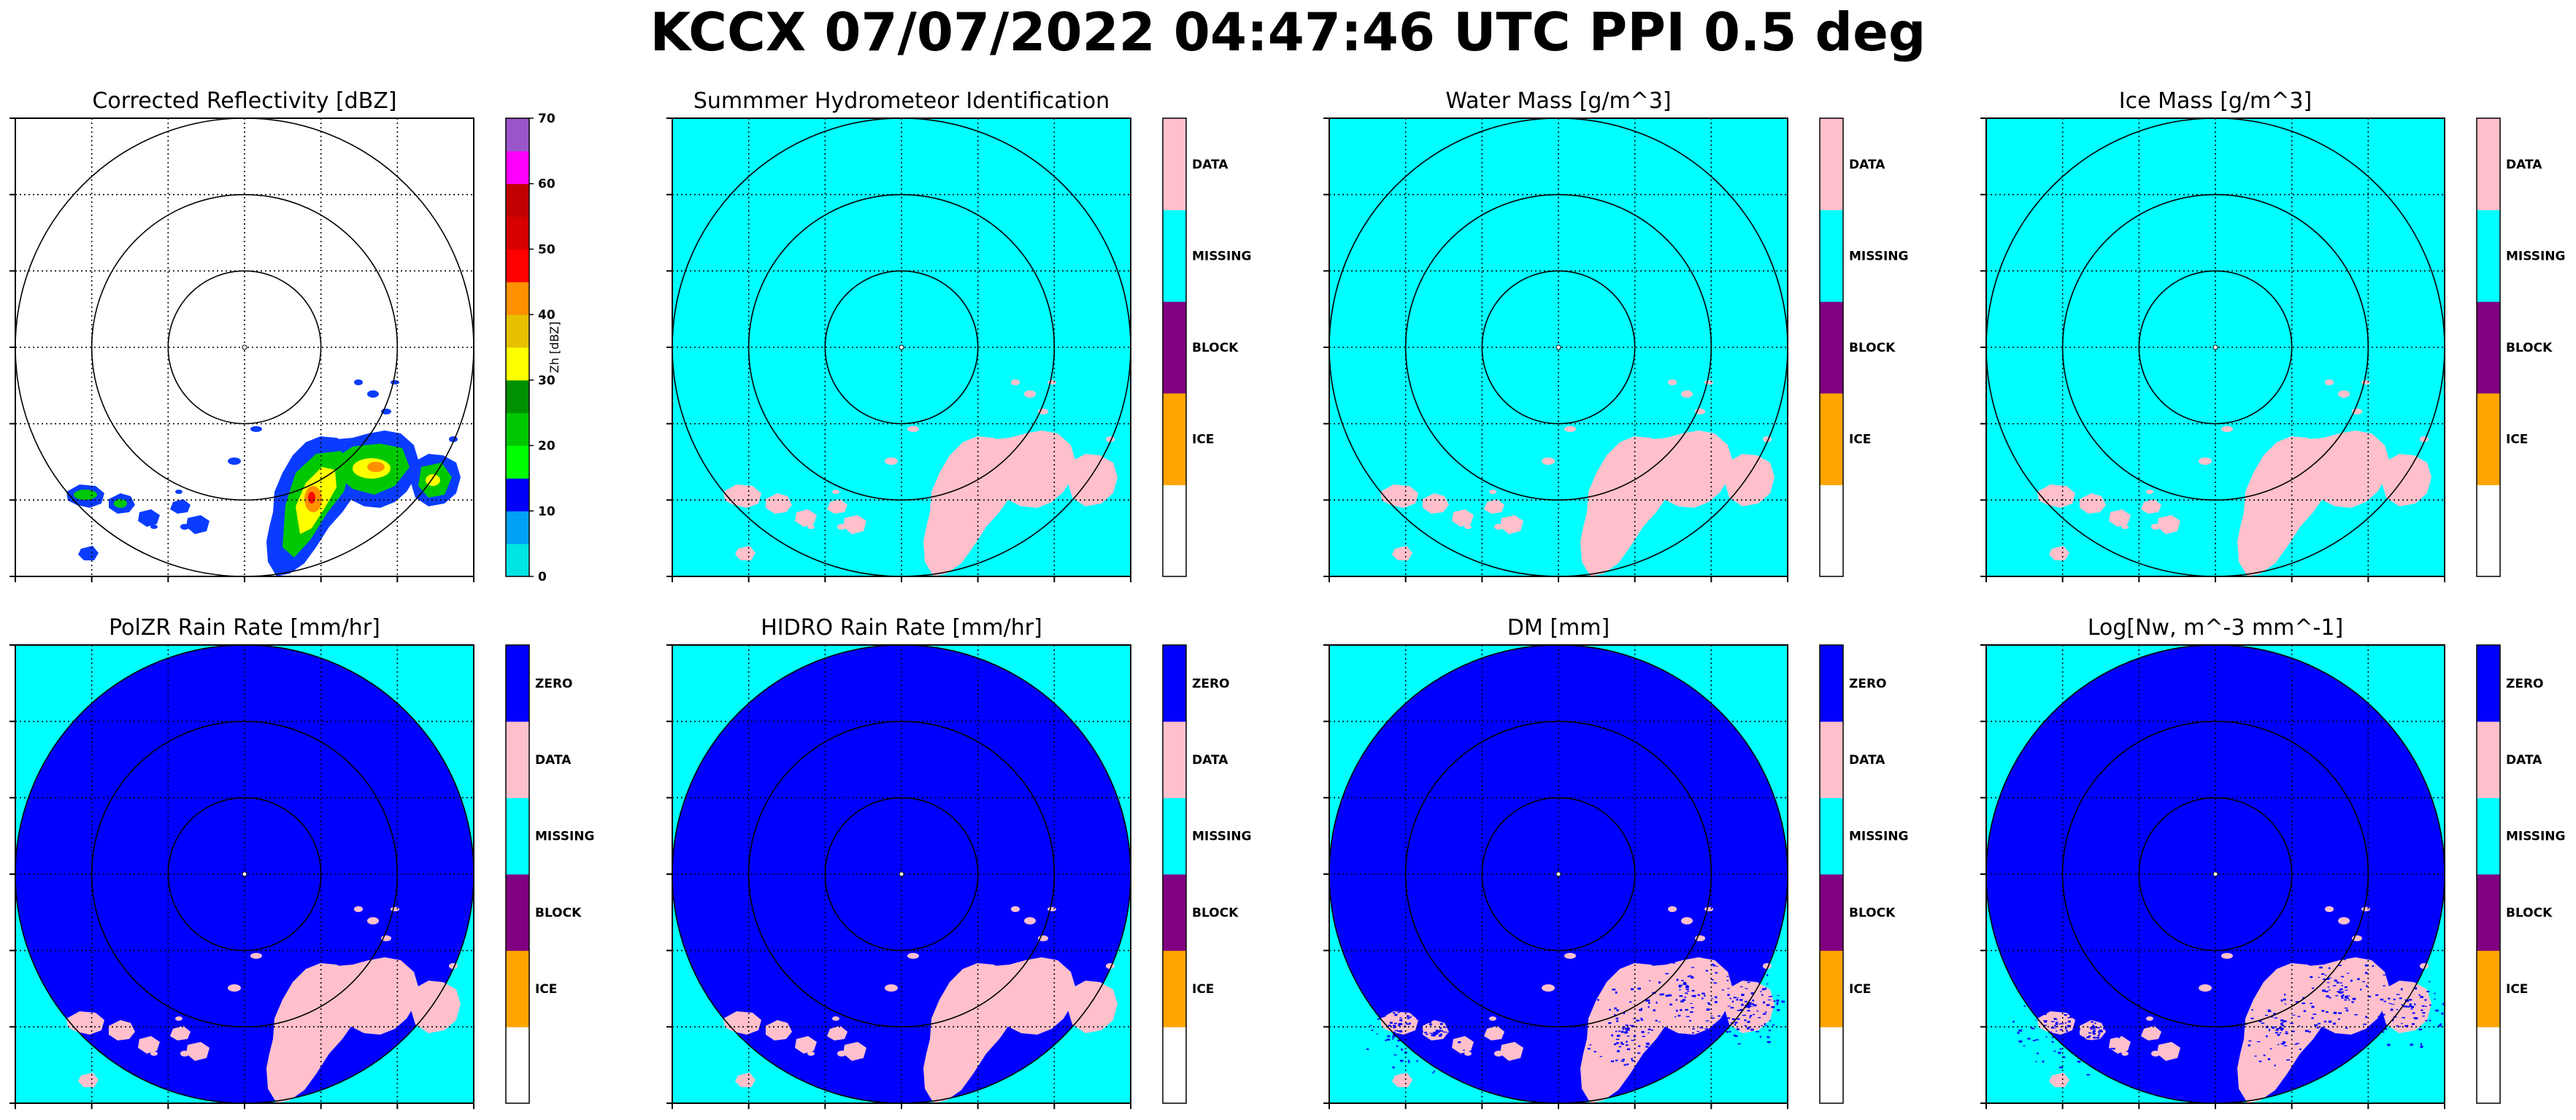  What do you see at coordinates (546, 315) in the screenshot?
I see `colorbar-tick-label: 40` at bounding box center [546, 315].